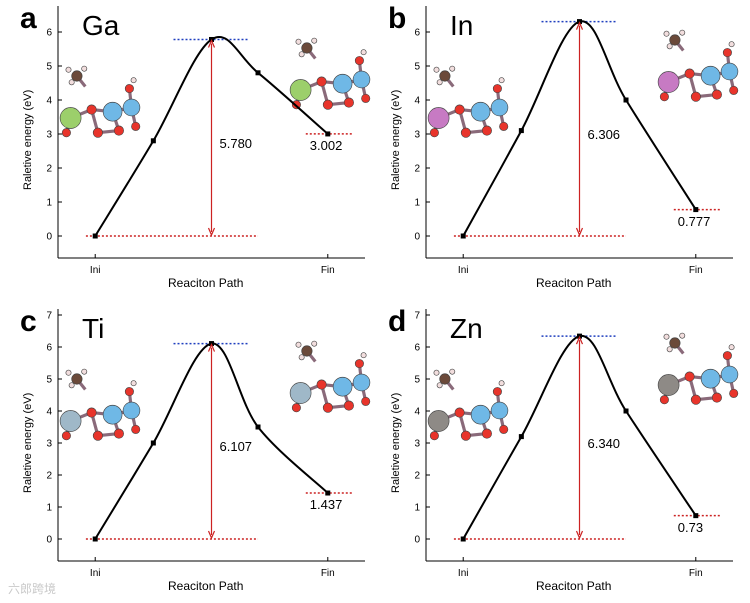  Describe the element at coordinates (49, 380) in the screenshot. I see `y-tick-label: 5` at that location.